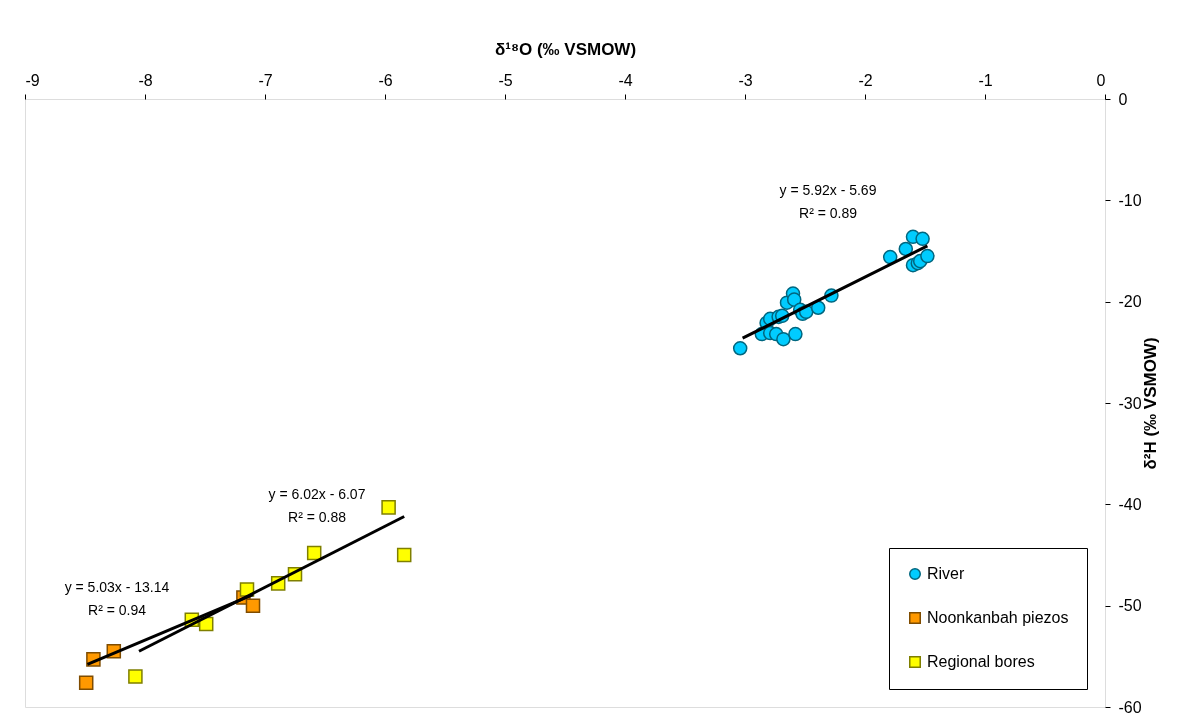  Describe the element at coordinates (385, 80) in the screenshot. I see `x-tick-label: -6` at that location.